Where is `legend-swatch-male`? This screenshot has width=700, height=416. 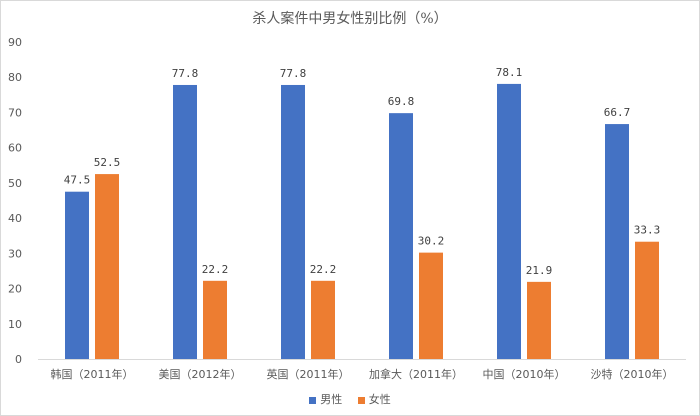
legend-swatch-male is located at coordinates (313, 400).